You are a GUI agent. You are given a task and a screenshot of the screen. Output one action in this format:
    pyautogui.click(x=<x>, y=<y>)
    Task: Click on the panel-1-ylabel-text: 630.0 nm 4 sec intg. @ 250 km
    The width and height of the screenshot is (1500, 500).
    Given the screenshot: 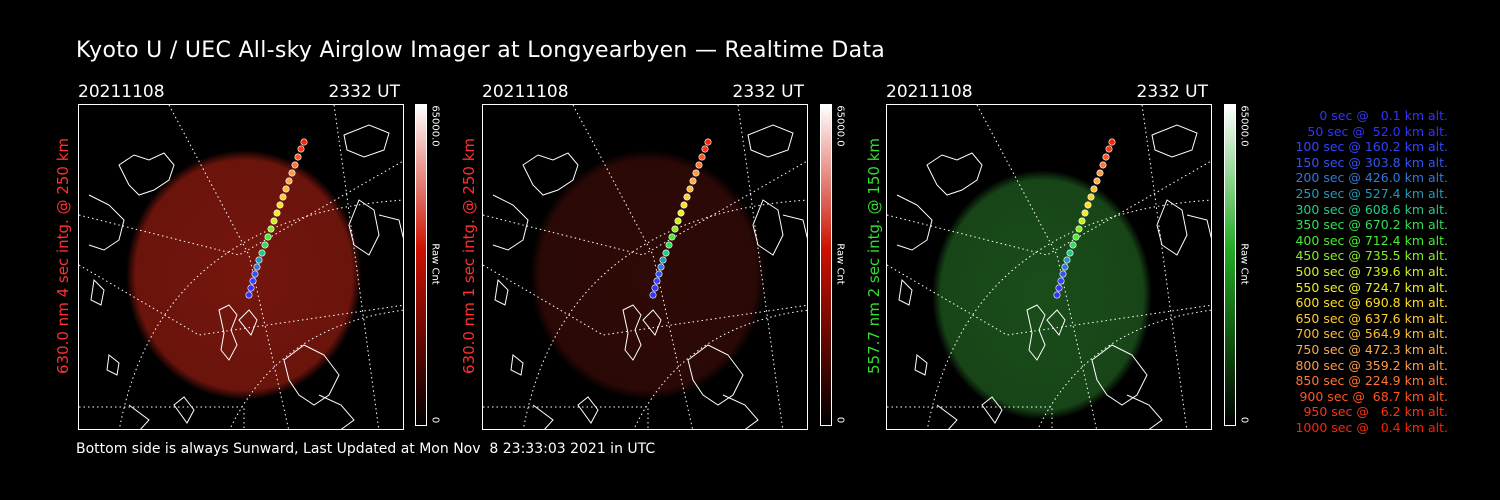 What is the action you would take?
    pyautogui.click(x=63, y=256)
    